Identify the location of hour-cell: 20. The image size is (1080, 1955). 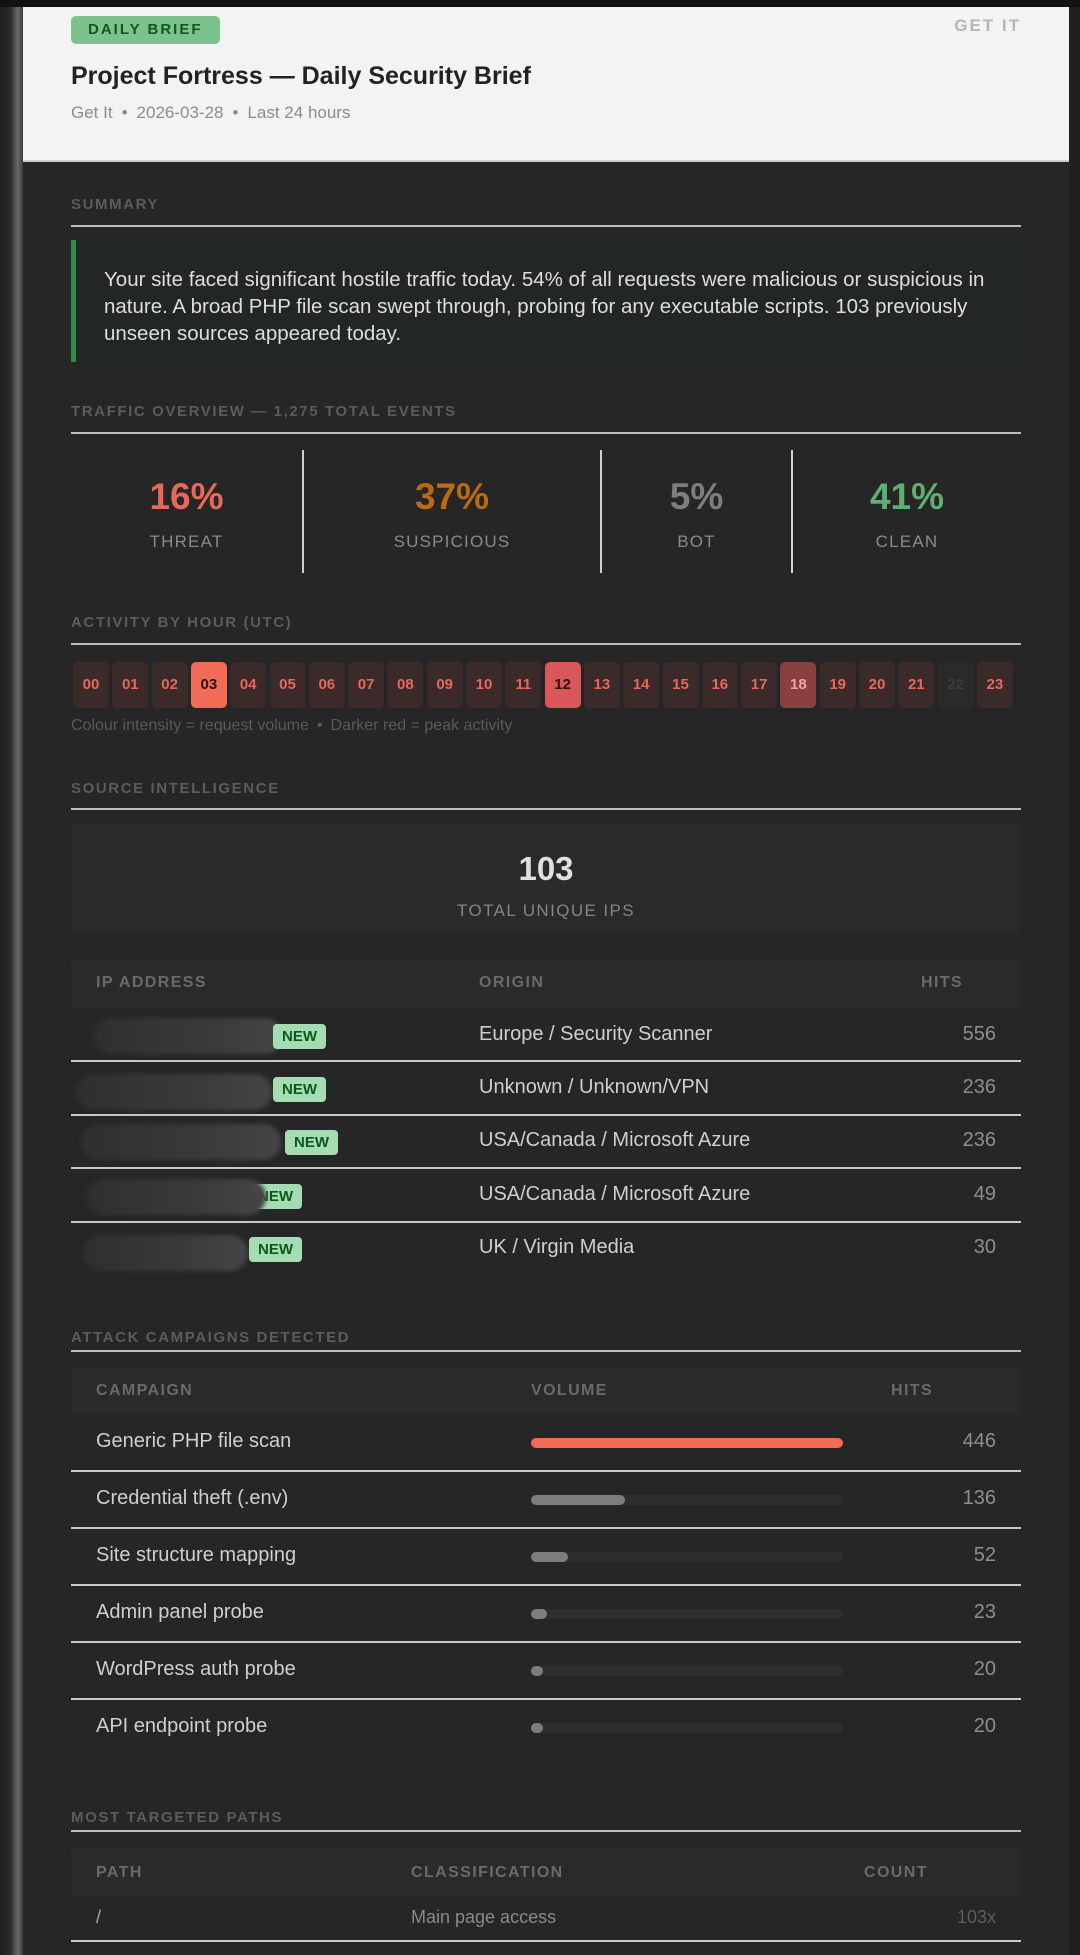
(877, 685).